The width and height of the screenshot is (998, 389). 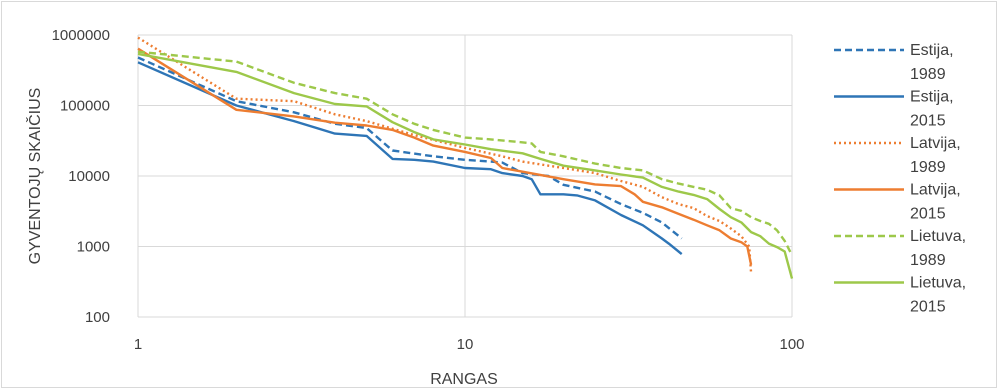 What do you see at coordinates (791, 344) in the screenshot?
I see `x-tick-label: 100` at bounding box center [791, 344].